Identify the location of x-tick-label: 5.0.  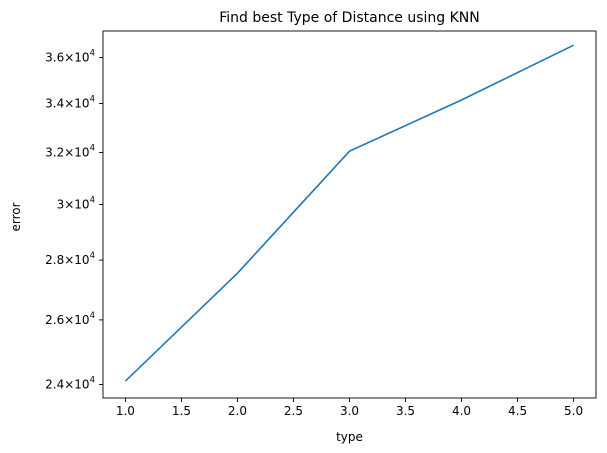
(573, 411).